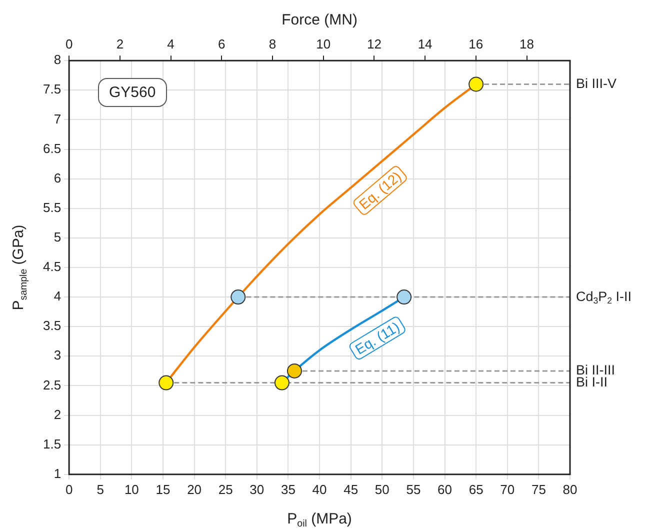 The image size is (662, 531). Describe the element at coordinates (425, 44) in the screenshot. I see `x2-tick-label: 14` at that location.